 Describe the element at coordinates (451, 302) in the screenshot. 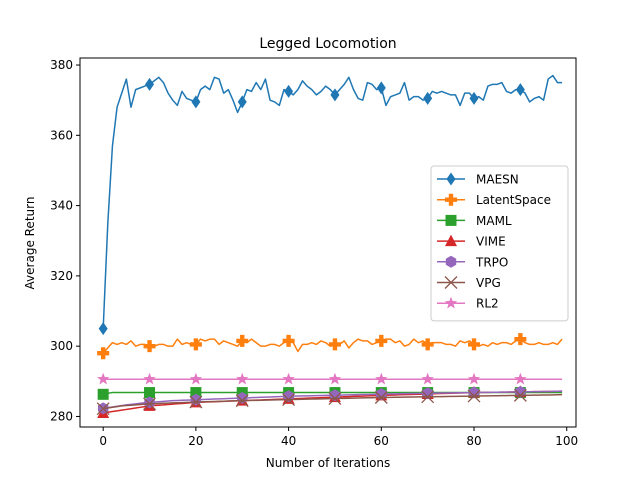

I see `legend-marker-rl2` at that location.